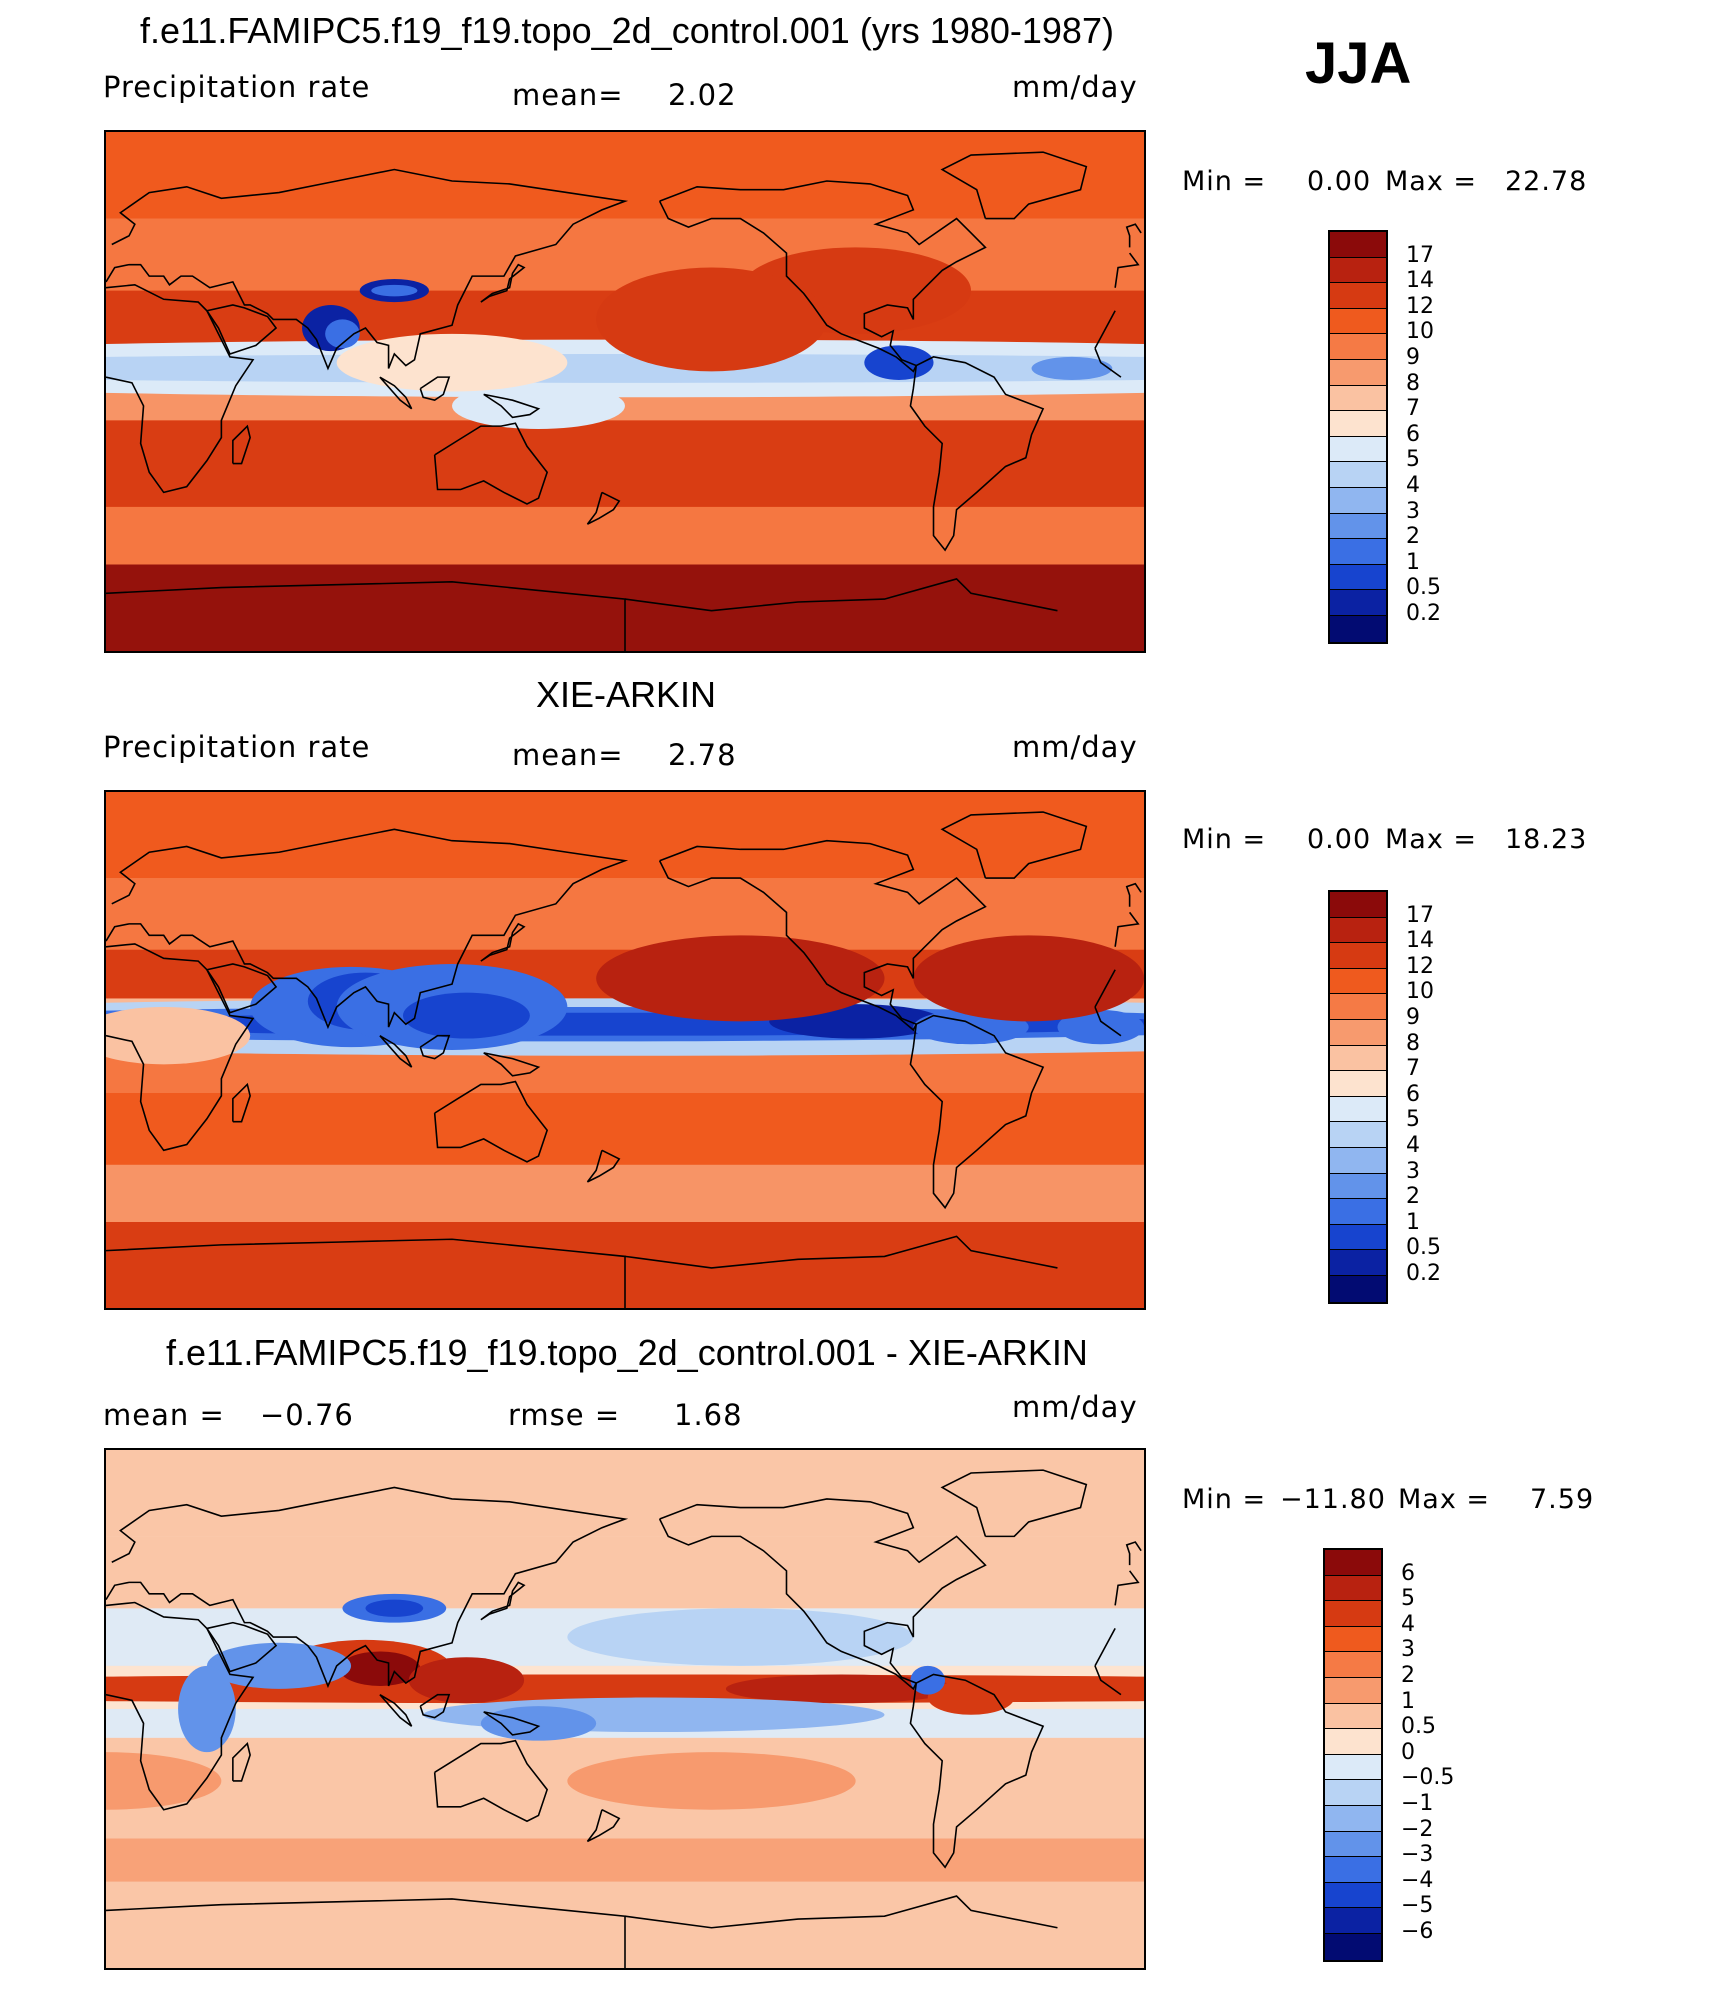  What do you see at coordinates (1428, 1778) in the screenshot?
I see `colorbar-tick-label: −0.5` at bounding box center [1428, 1778].